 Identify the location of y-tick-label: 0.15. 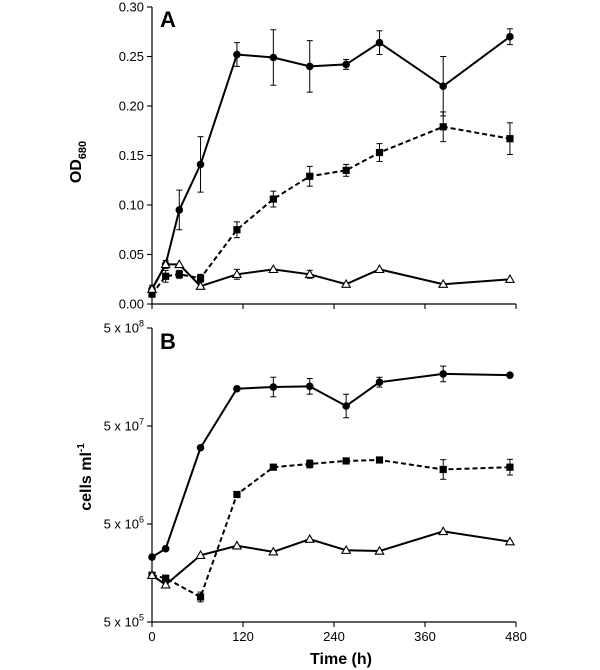
(131, 155).